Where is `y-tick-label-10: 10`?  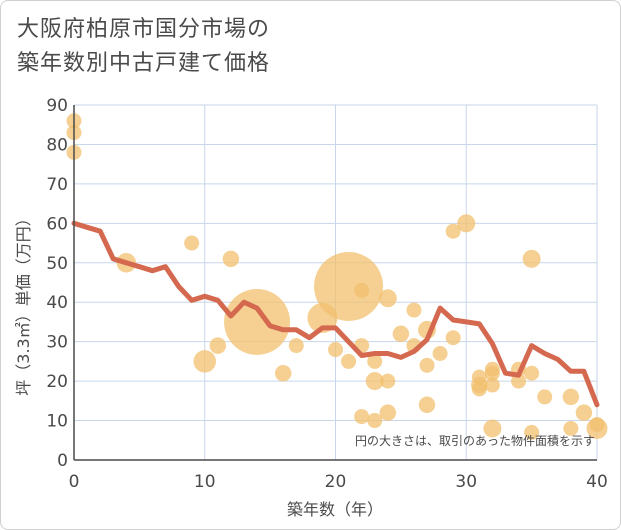 y-tick-label-10: 10 is located at coordinates (57, 422).